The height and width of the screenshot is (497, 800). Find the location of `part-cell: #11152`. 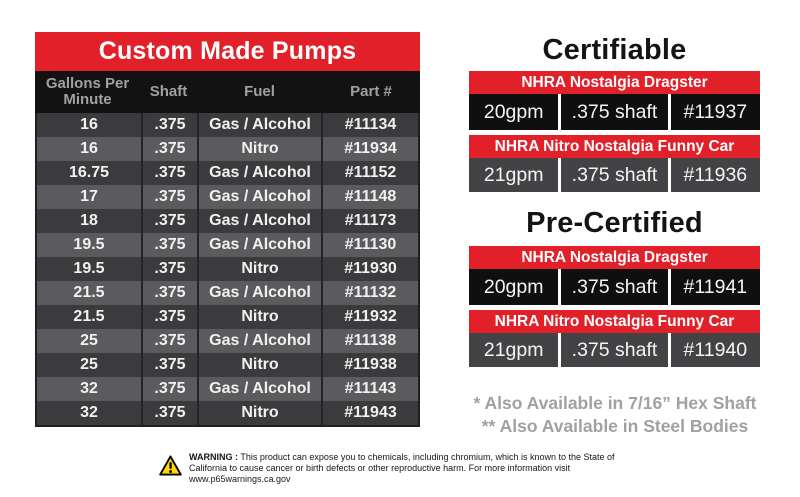

part-cell: #11152 is located at coordinates (369, 173).